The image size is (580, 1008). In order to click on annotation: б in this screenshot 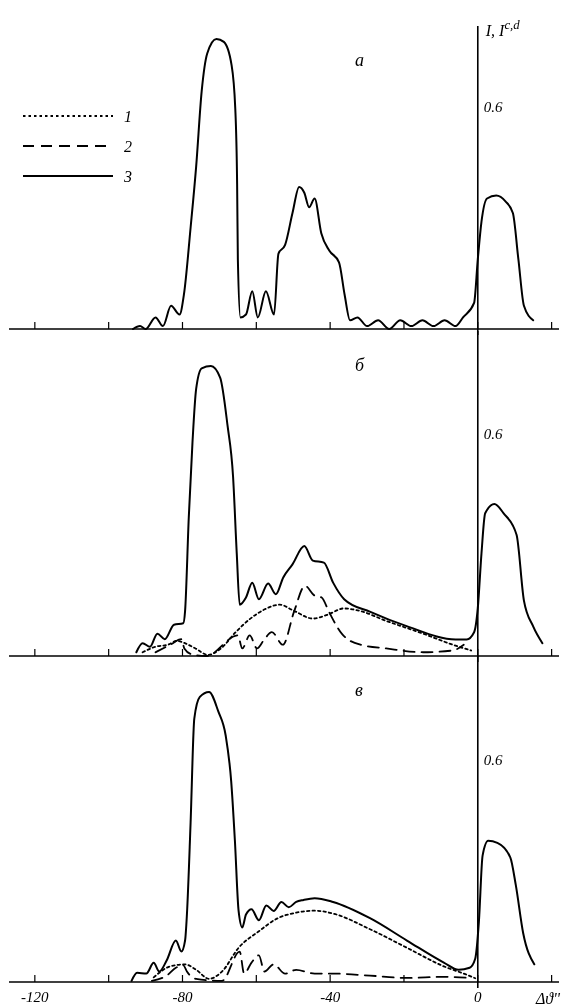, I will do `click(360, 365)`.